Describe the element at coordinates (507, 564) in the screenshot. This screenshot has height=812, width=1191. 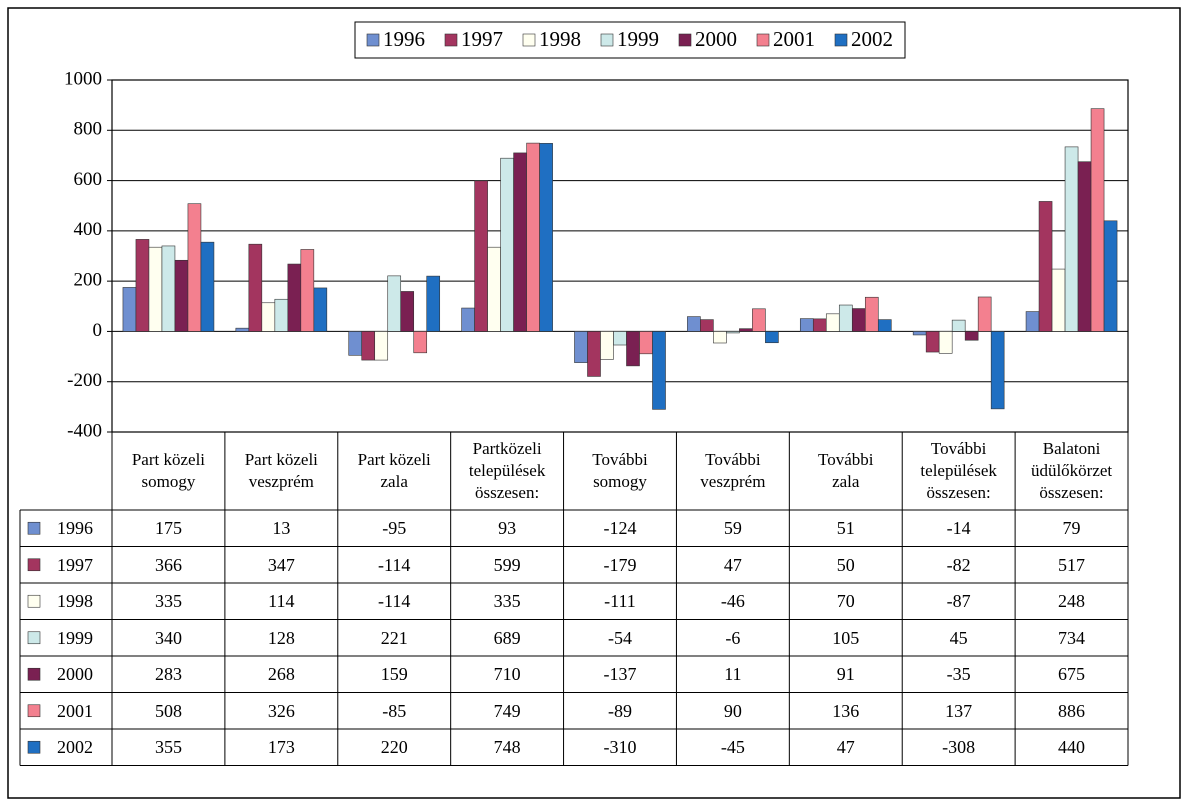
I see `table-value: 599` at that location.